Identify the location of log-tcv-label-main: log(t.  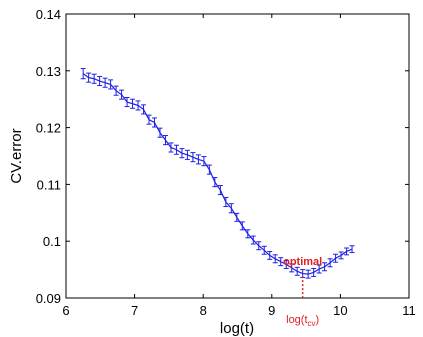
(296, 320).